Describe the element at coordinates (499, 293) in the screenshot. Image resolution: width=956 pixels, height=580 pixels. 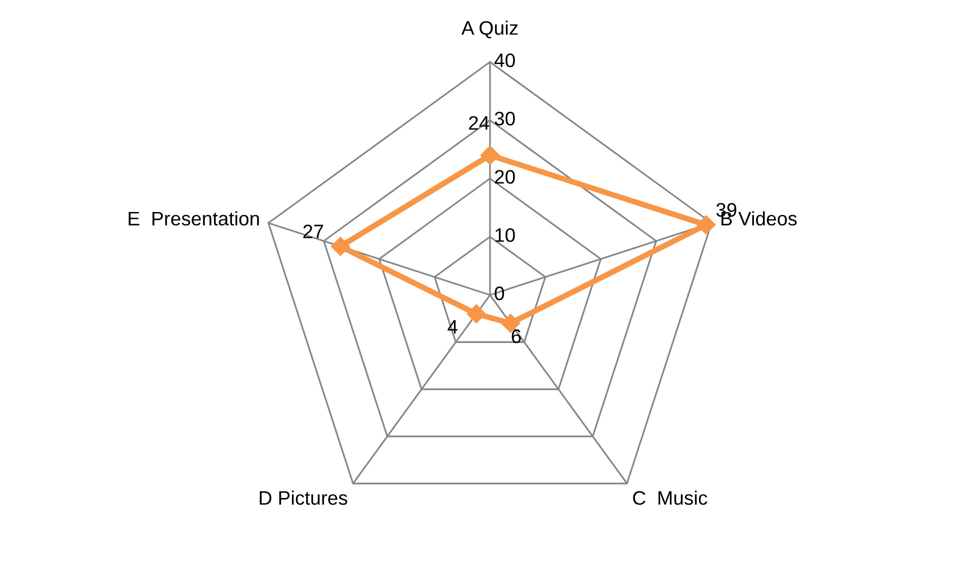
I see `y-tick-label: 0` at that location.